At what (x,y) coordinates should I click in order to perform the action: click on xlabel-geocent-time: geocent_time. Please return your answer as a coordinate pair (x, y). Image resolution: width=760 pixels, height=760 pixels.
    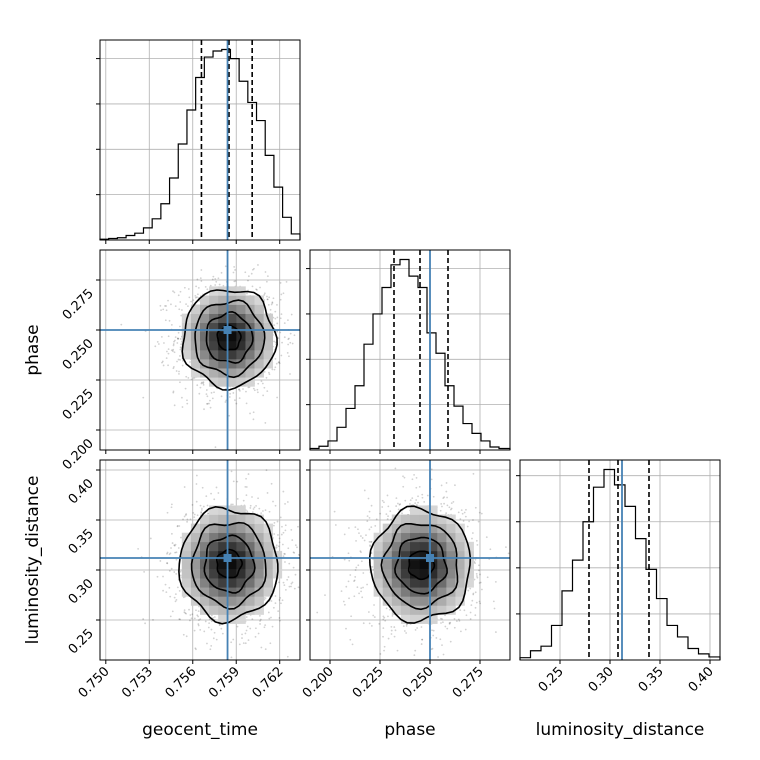
    Looking at the image, I should click on (200, 730).